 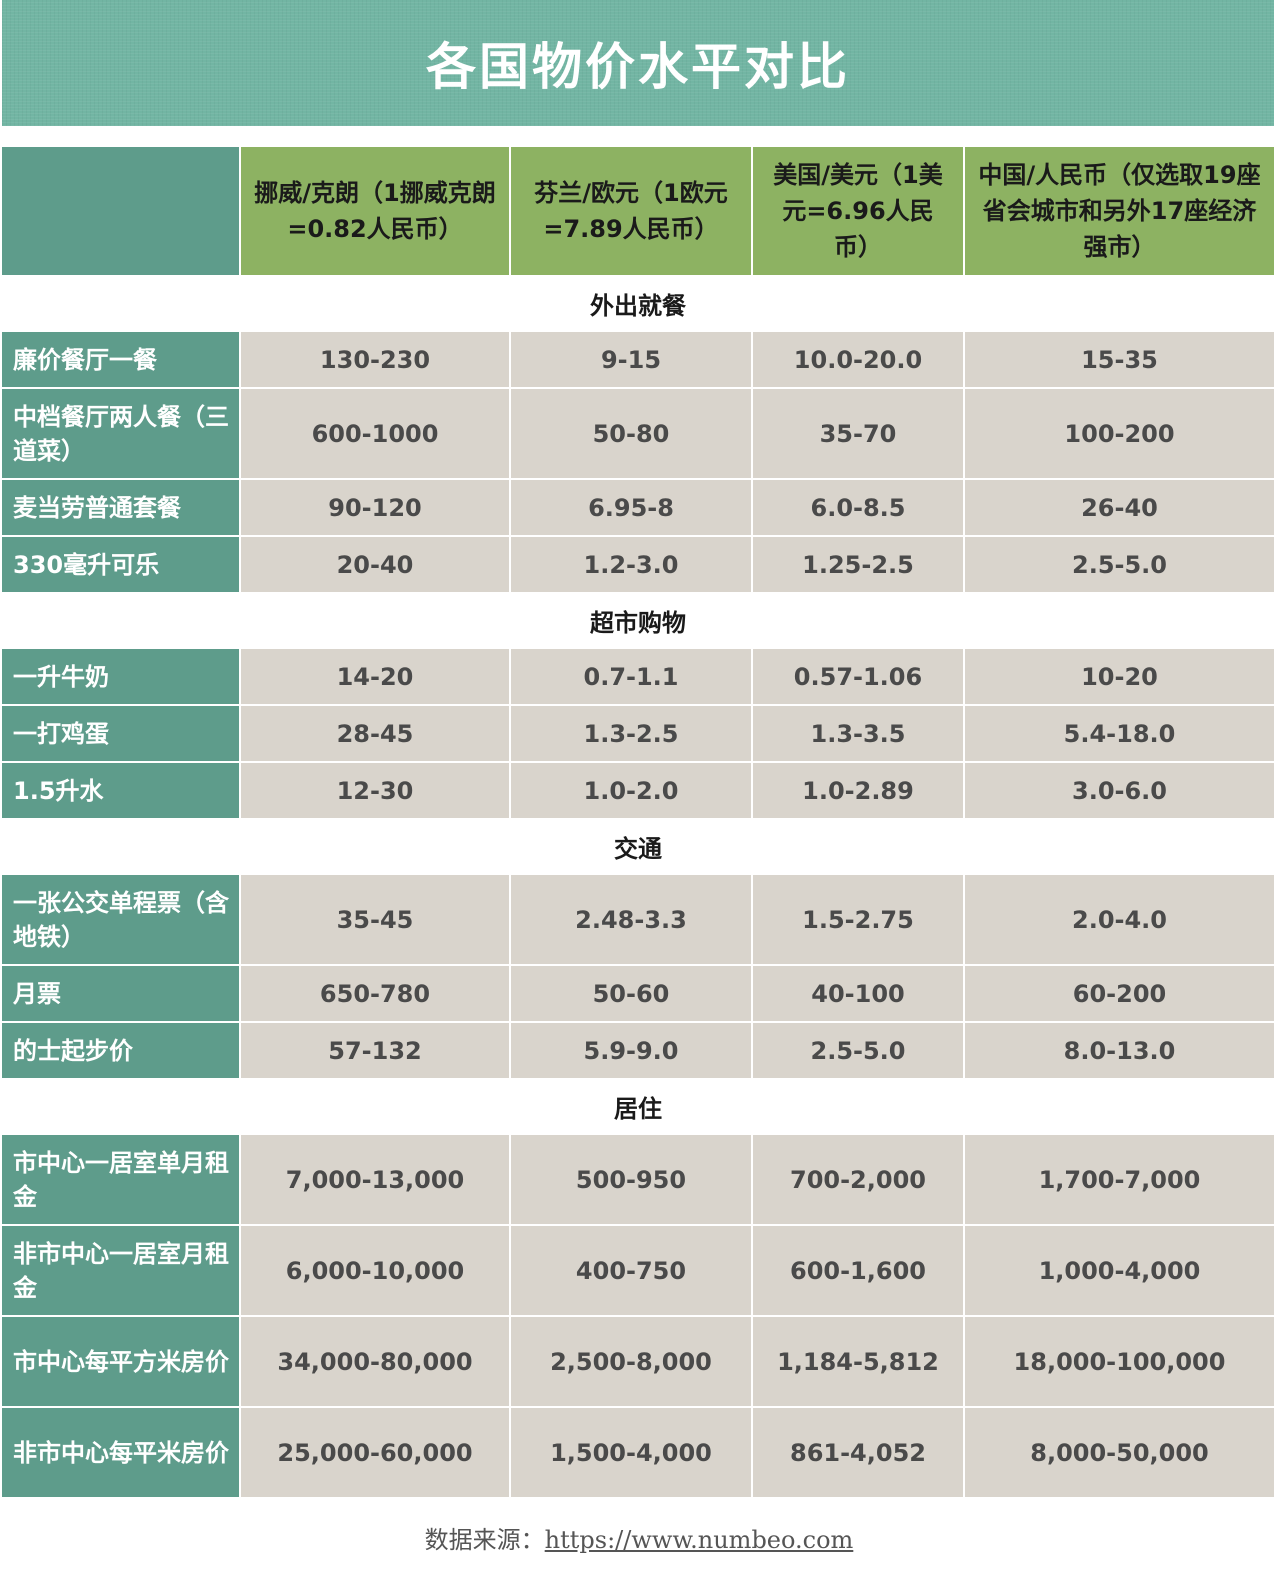 What do you see at coordinates (631, 360) in the screenshot?
I see `cell-finland: 9-15` at bounding box center [631, 360].